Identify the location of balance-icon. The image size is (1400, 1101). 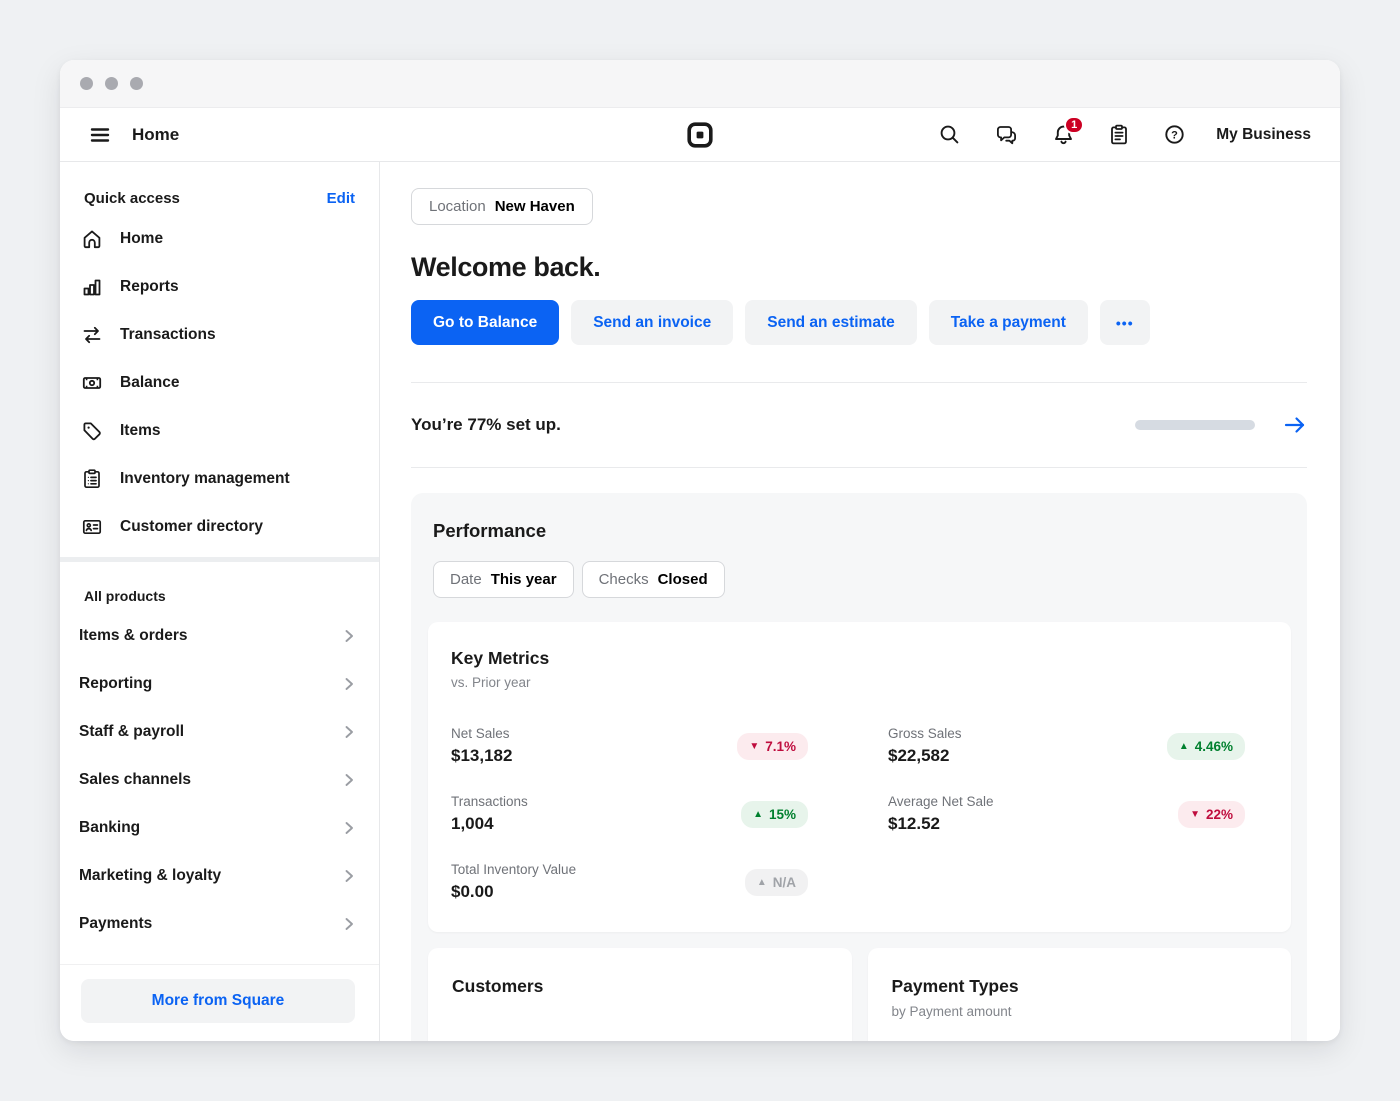
(92, 383).